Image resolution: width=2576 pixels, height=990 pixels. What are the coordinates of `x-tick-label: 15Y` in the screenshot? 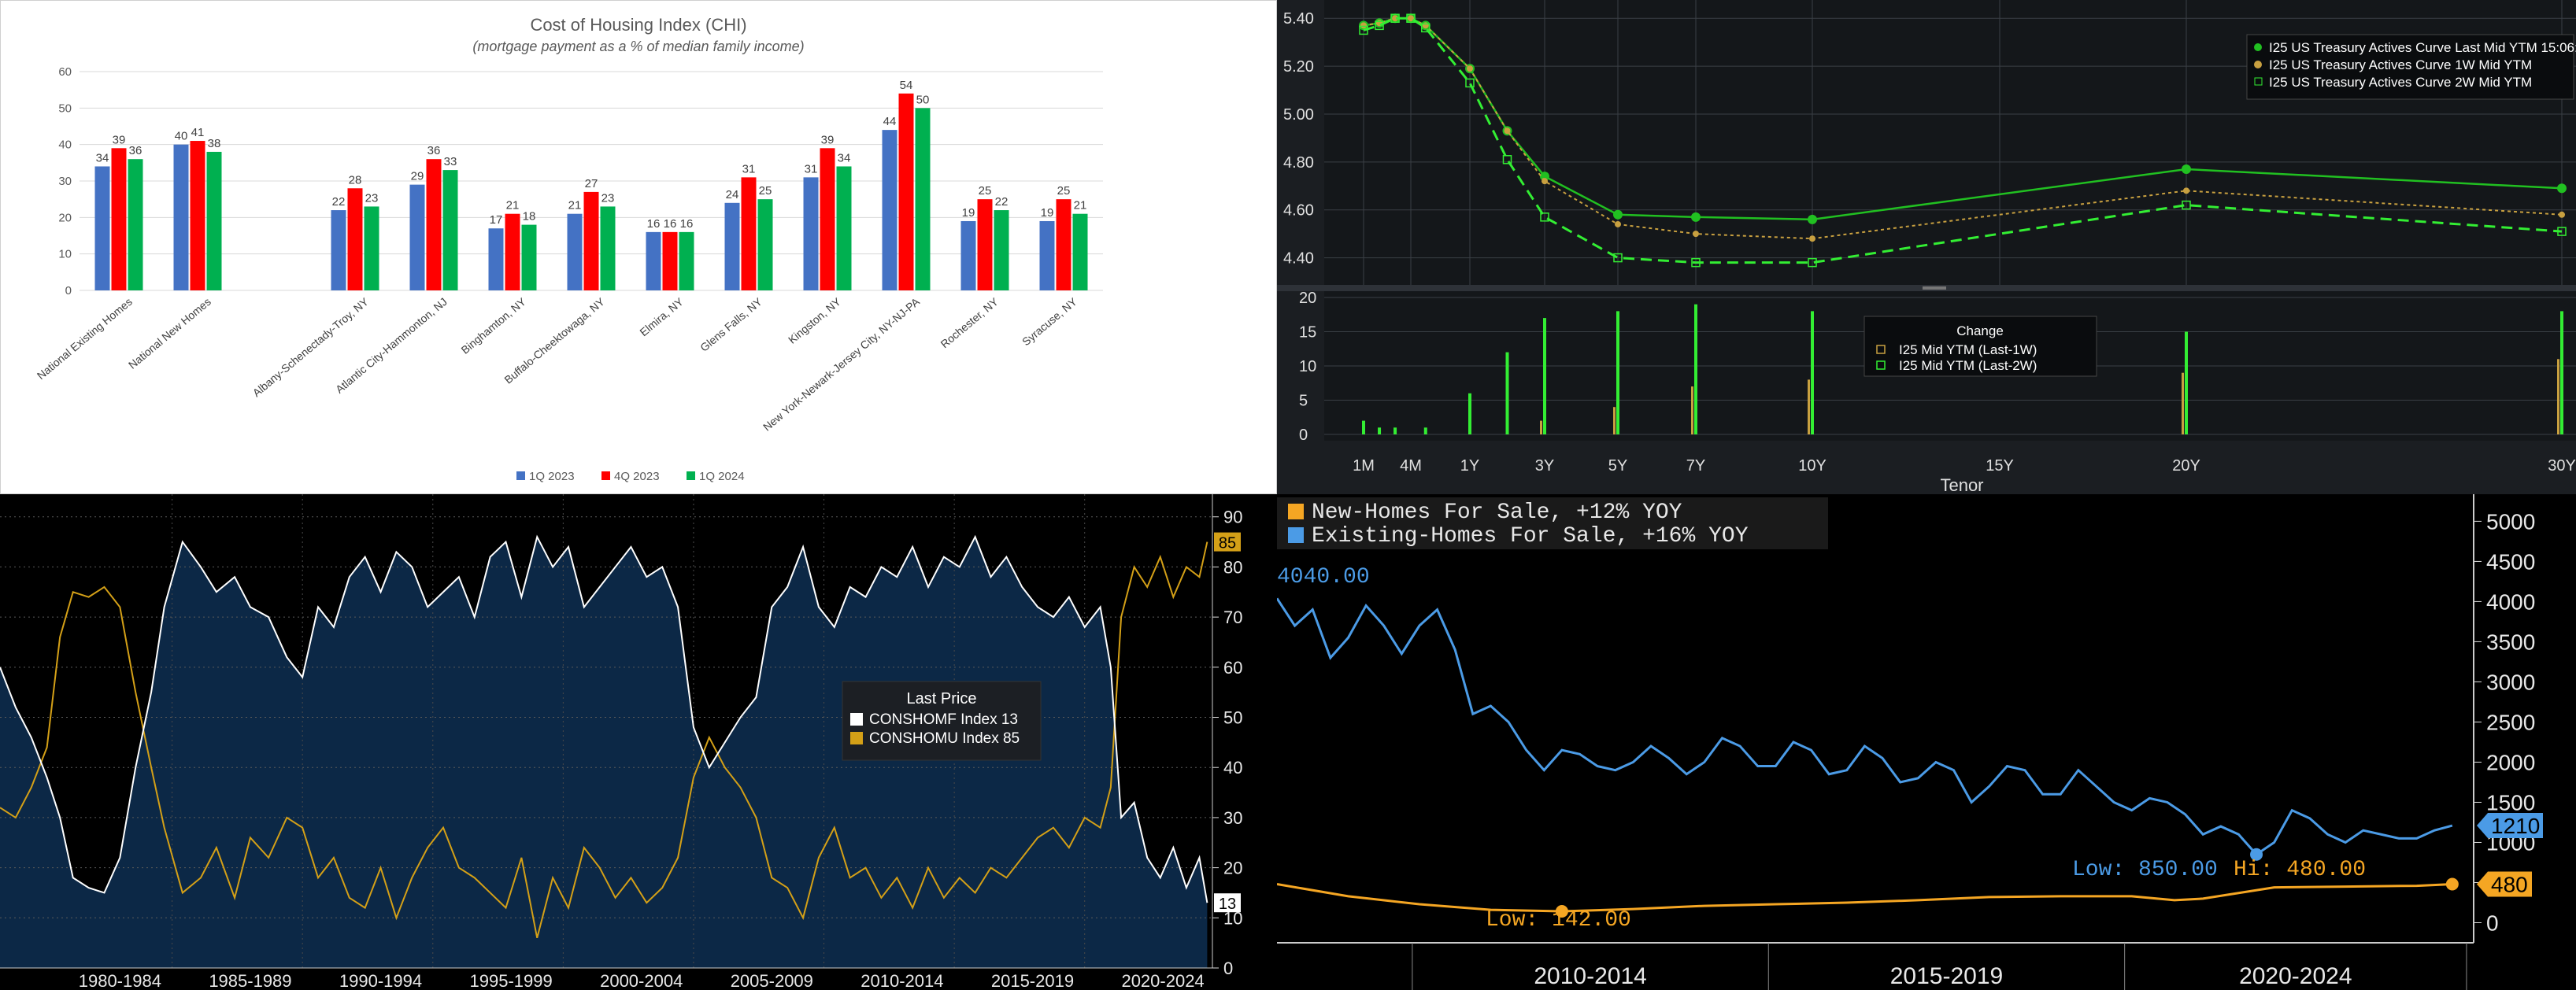 It's located at (2000, 466).